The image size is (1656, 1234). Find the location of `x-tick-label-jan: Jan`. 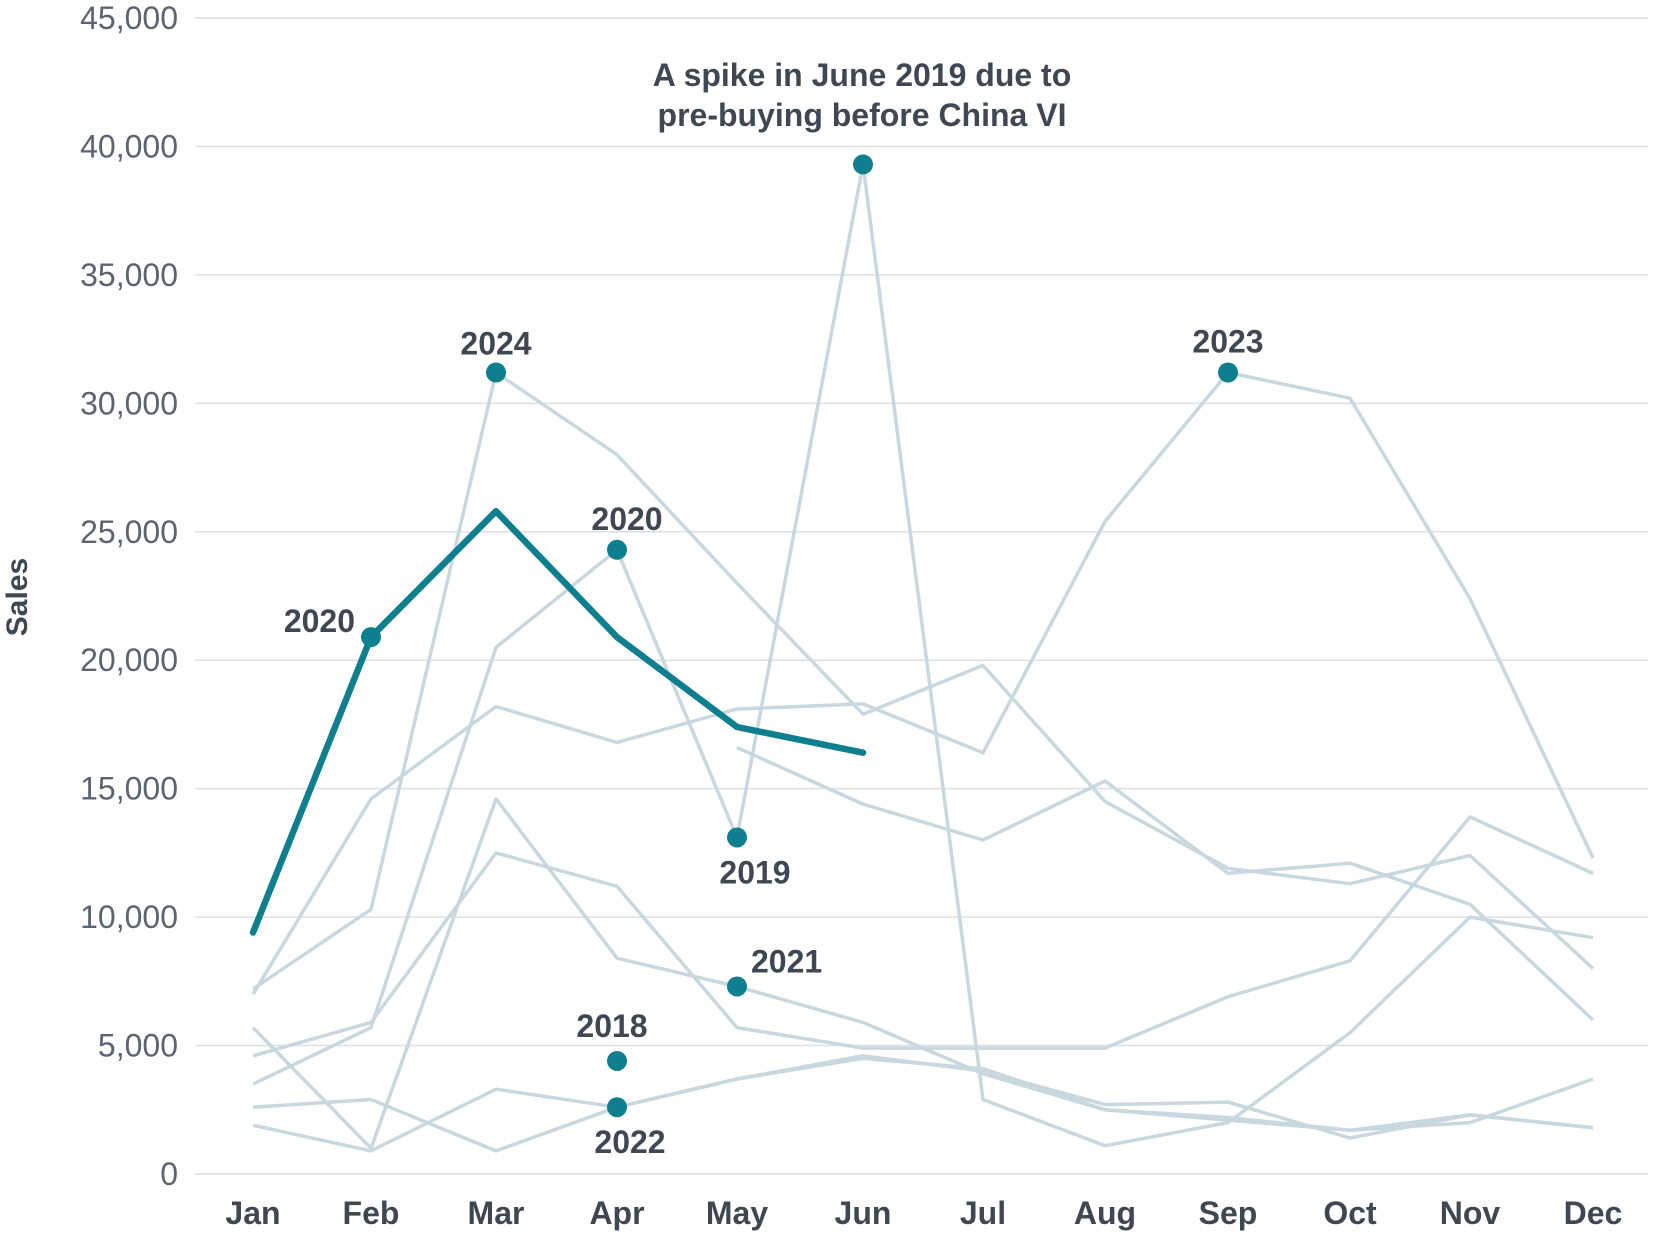

x-tick-label-jan: Jan is located at coordinates (252, 1213).